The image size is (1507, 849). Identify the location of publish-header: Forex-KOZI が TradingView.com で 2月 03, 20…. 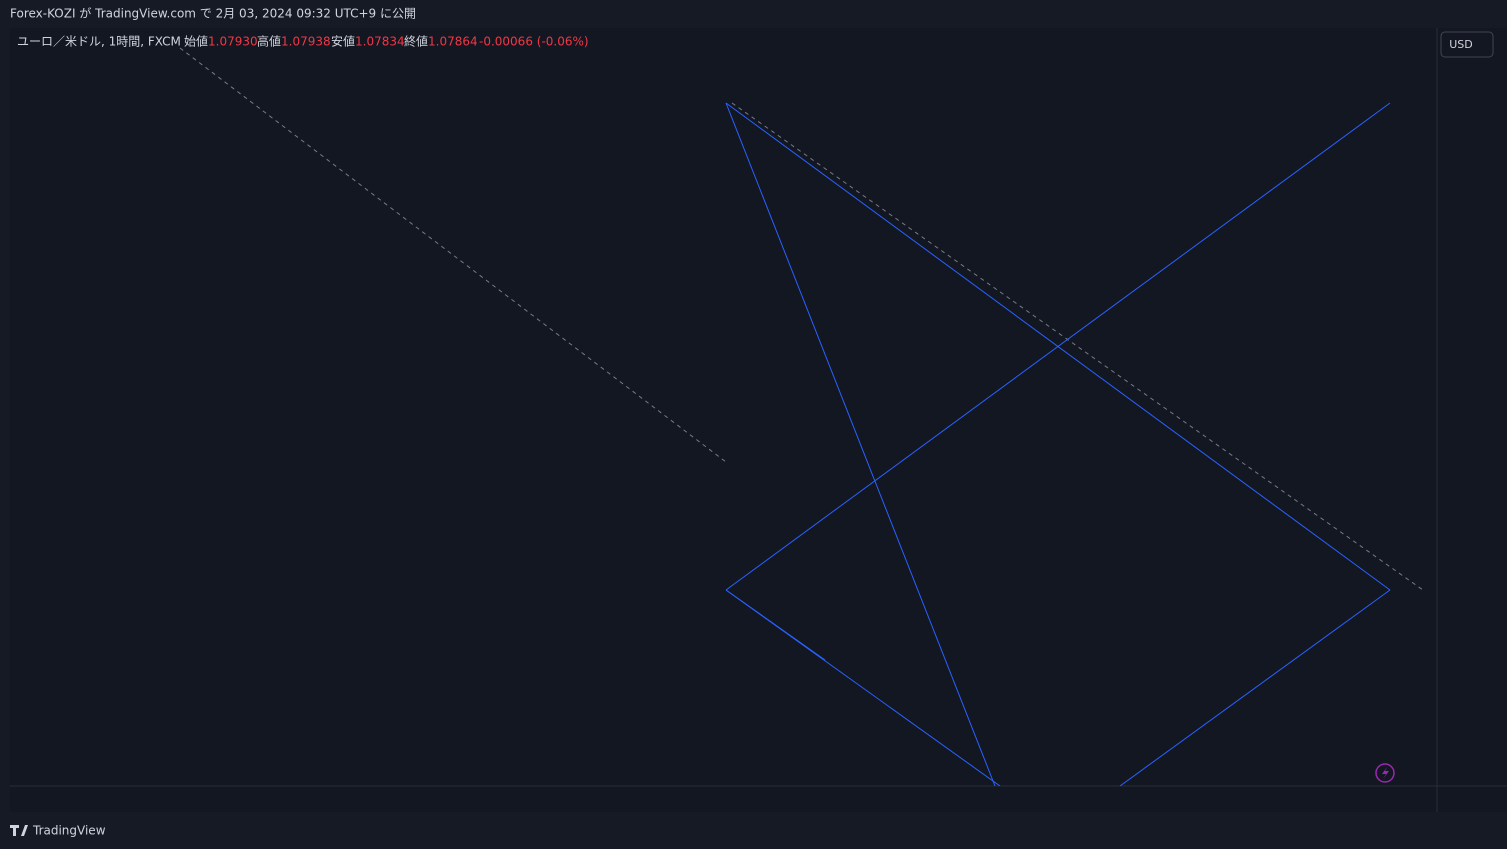
(213, 13).